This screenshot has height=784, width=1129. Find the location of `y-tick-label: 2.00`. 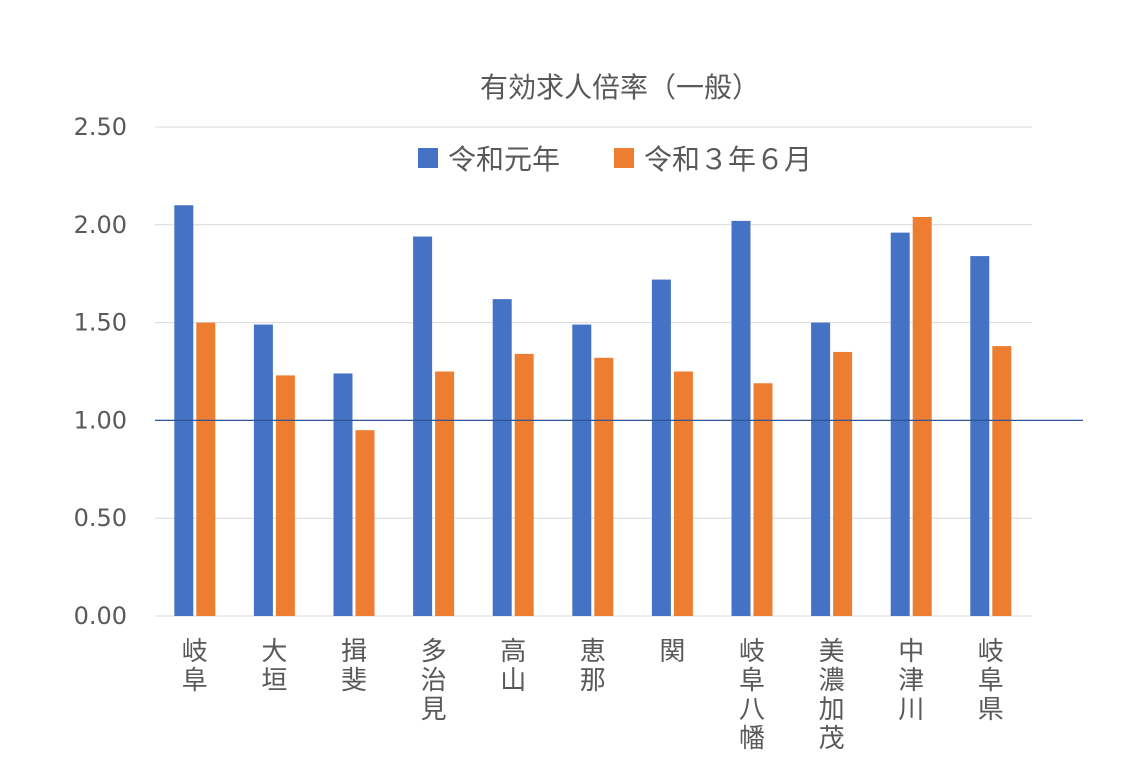

y-tick-label: 2.00 is located at coordinates (100, 225).